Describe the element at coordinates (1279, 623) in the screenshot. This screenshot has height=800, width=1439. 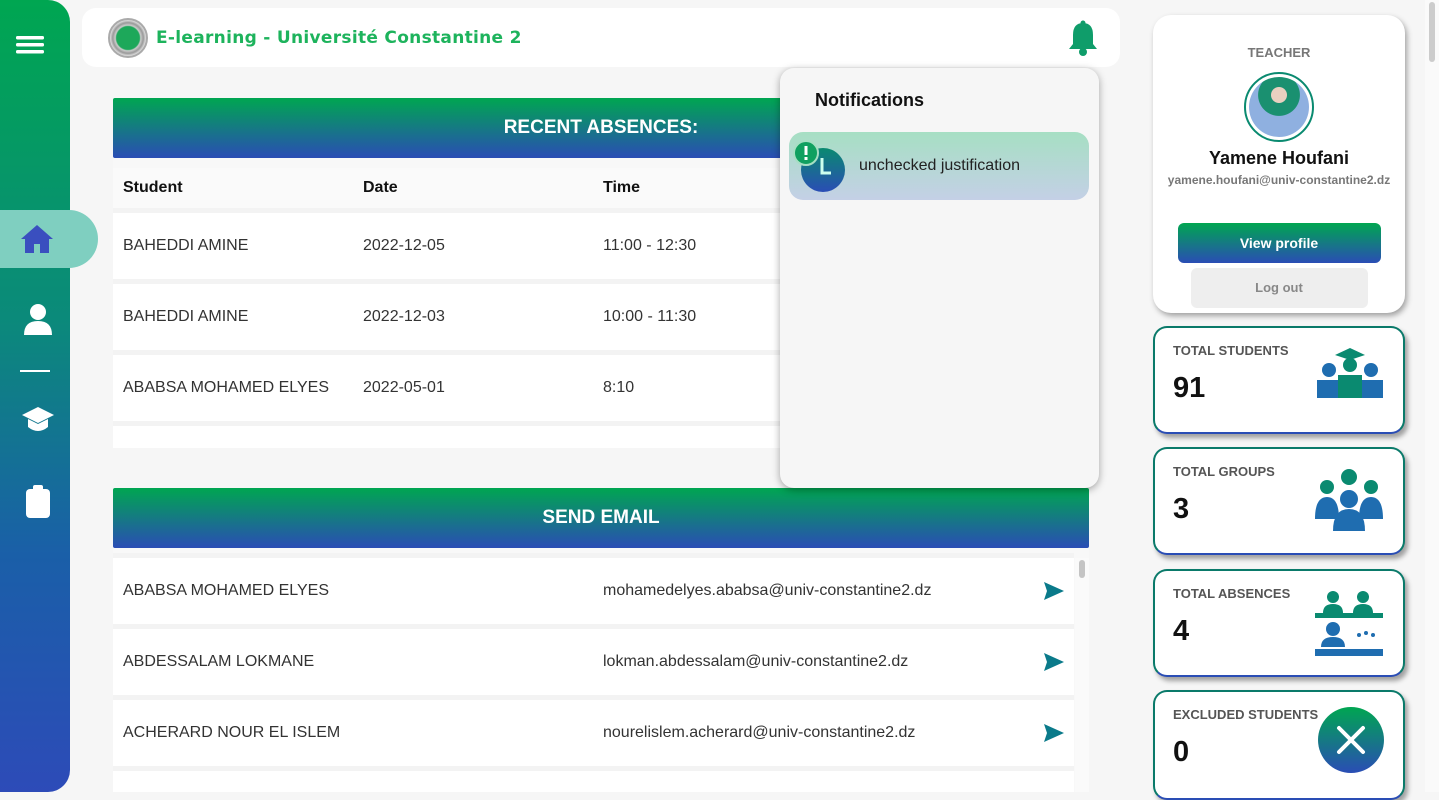
I see `stat-total-absences: TOTAL ABSENCES 4` at that location.